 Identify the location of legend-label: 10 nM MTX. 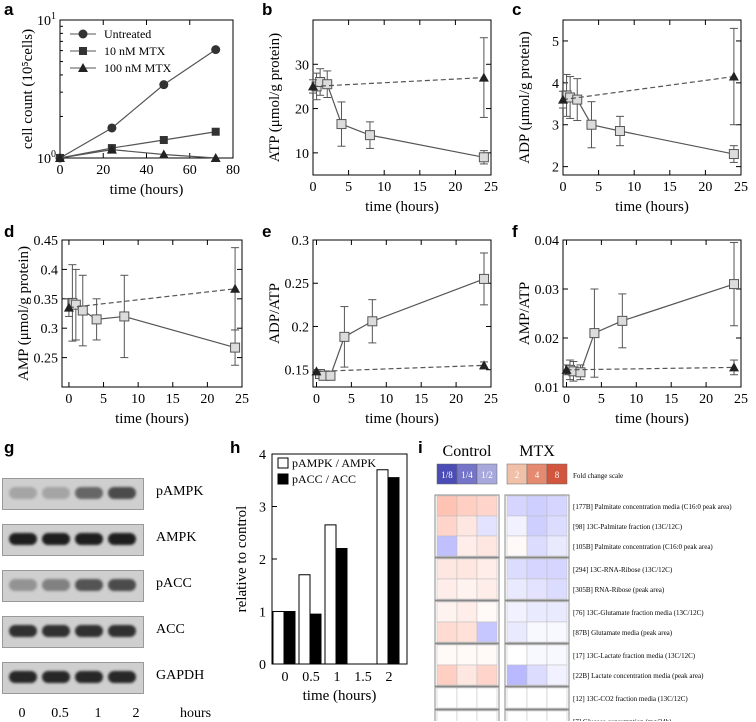
(135, 51).